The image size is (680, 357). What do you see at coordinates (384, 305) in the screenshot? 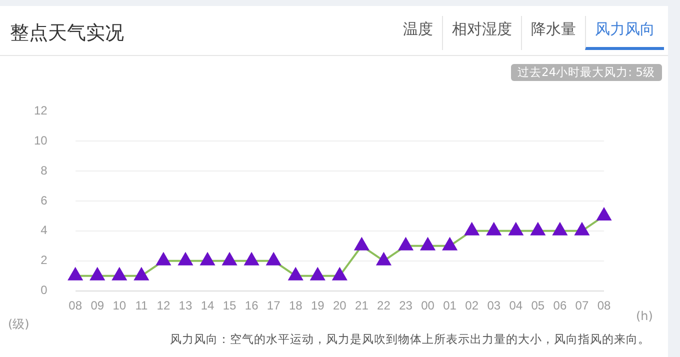
I see `x-tick-label: 22` at bounding box center [384, 305].